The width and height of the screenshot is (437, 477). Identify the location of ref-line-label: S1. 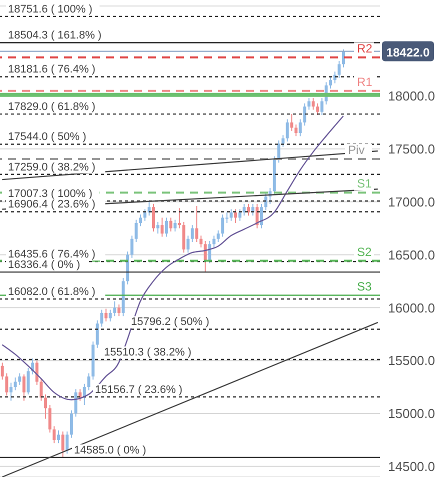
(364, 183).